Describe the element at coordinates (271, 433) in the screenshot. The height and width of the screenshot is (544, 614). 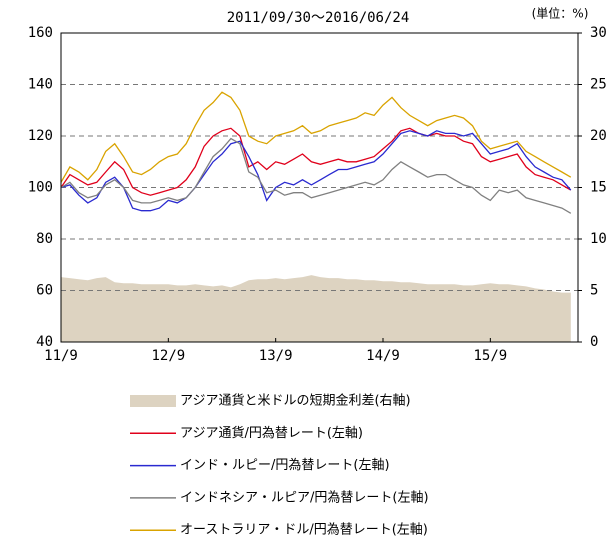
I see `legend-label: アジア通貨/円為替レート(左軸)` at that location.